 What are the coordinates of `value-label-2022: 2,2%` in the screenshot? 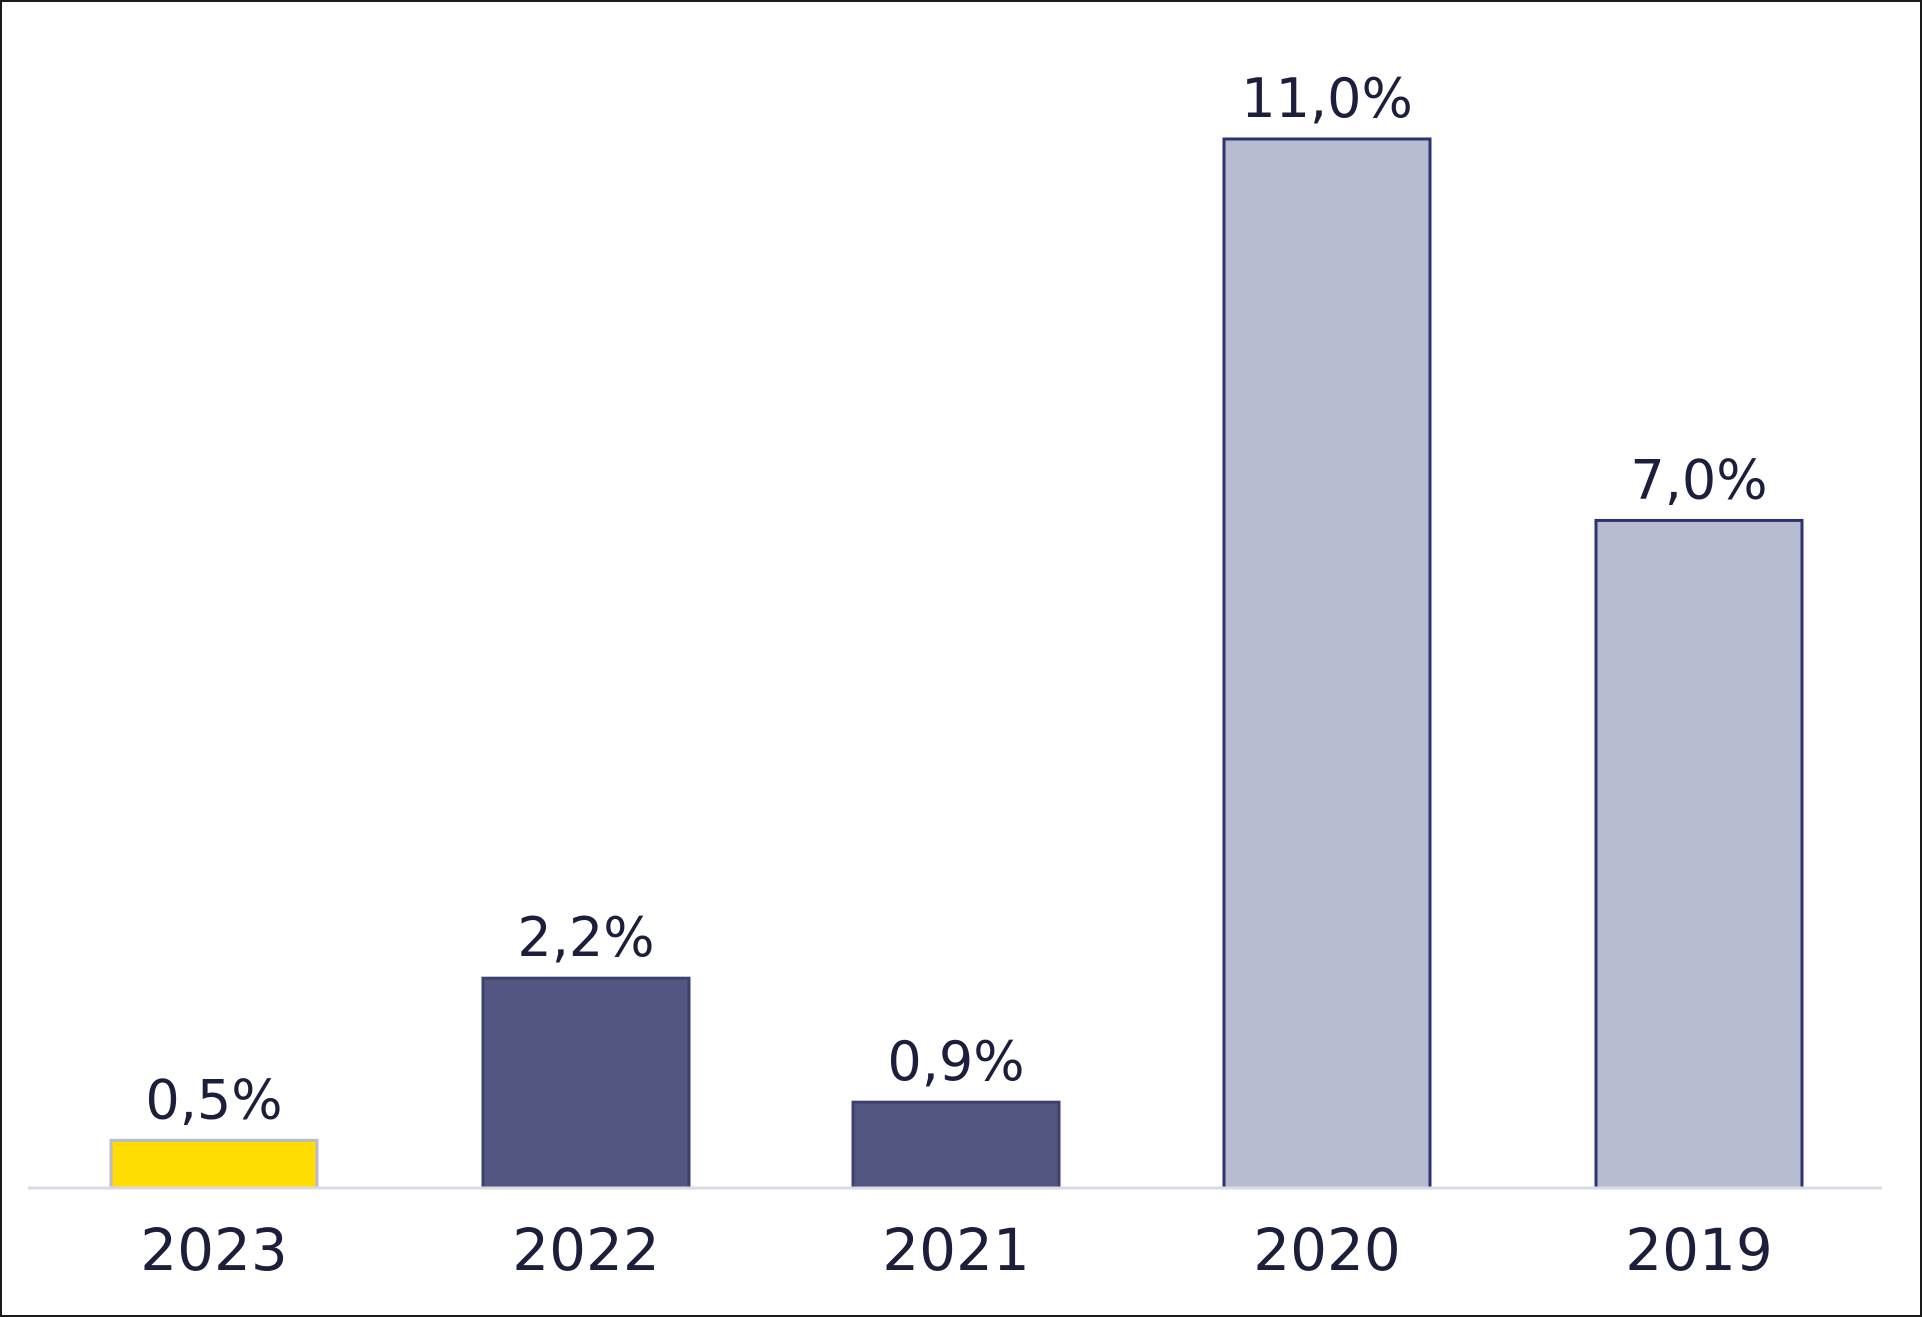 It's located at (585, 937).